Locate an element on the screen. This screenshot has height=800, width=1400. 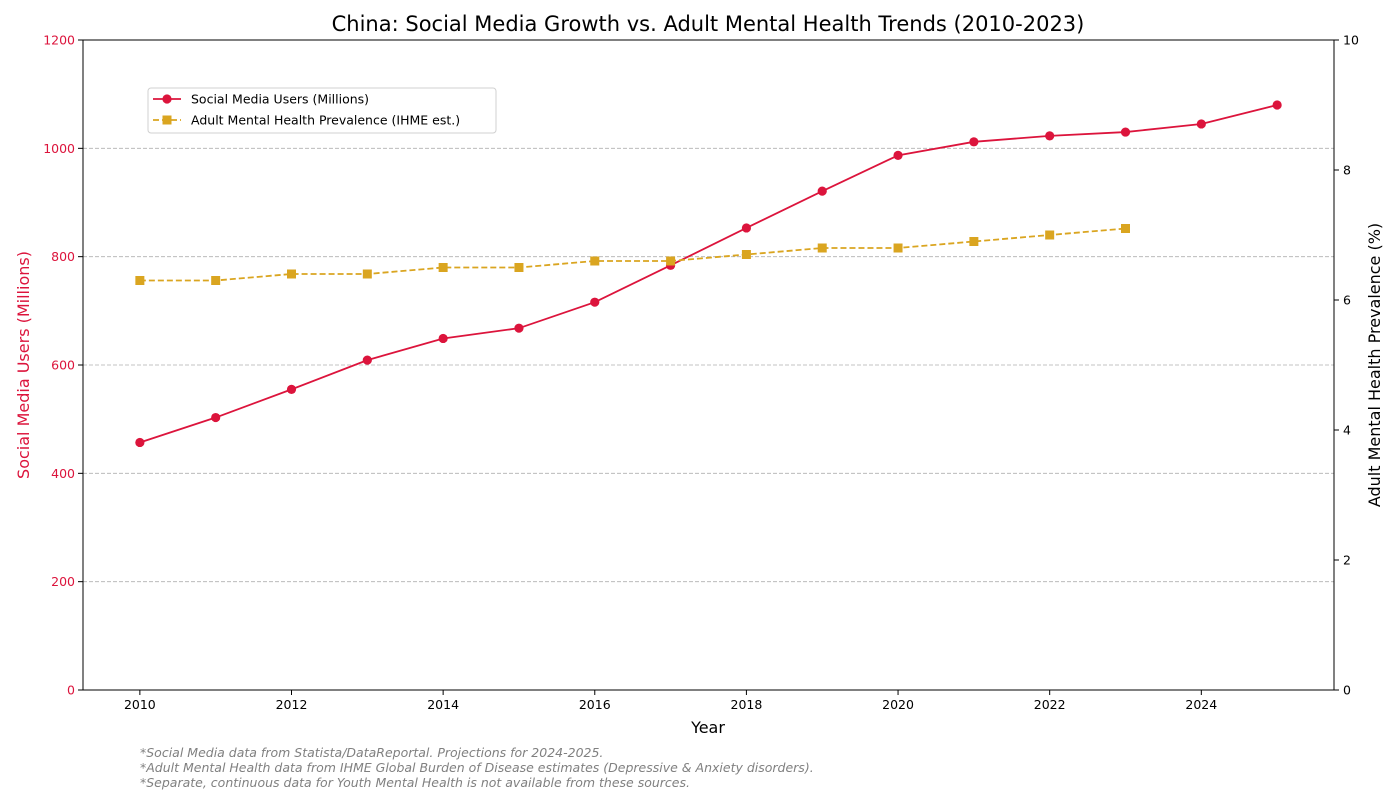
x-tick-label: 2020 is located at coordinates (898, 704).